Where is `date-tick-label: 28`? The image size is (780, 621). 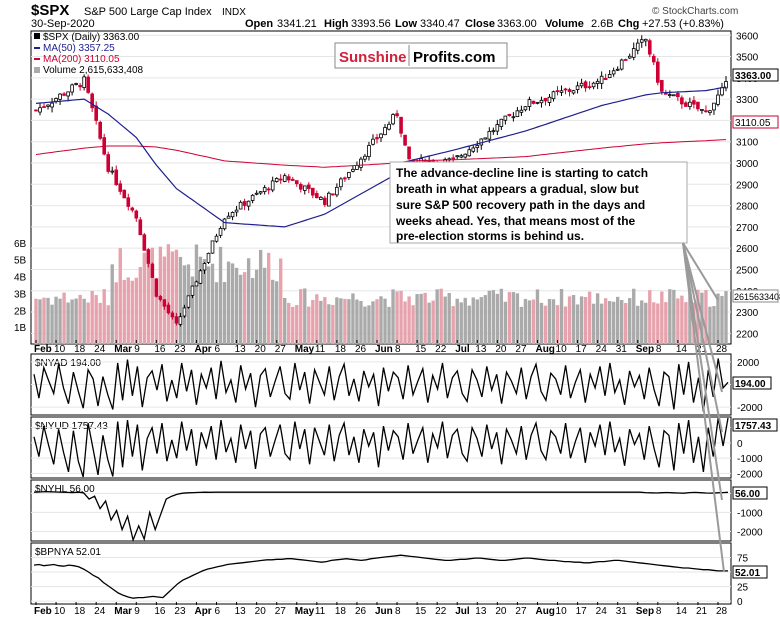
date-tick-label: 28 is located at coordinates (722, 349).